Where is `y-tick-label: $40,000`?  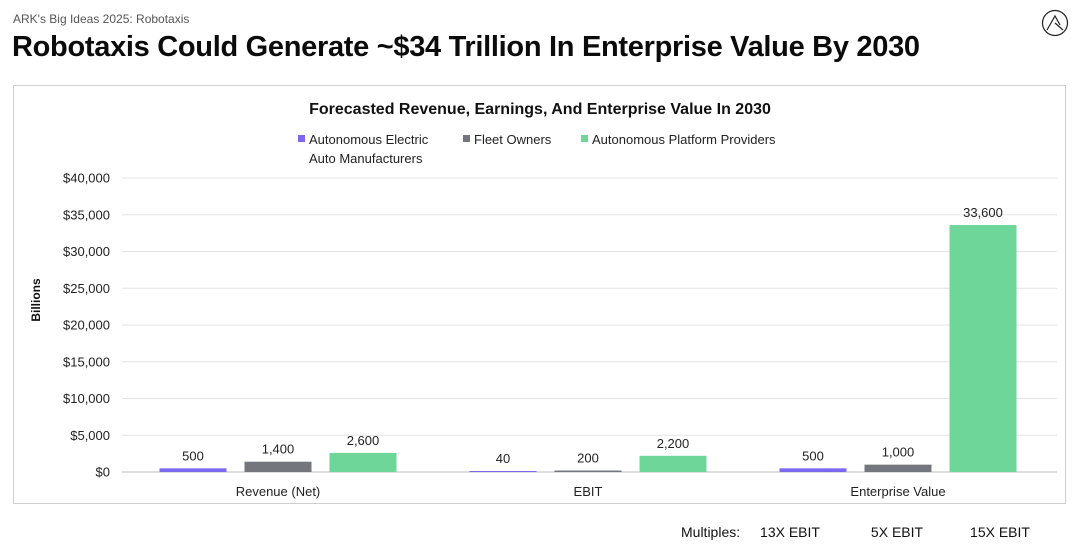
y-tick-label: $40,000 is located at coordinates (86, 178).